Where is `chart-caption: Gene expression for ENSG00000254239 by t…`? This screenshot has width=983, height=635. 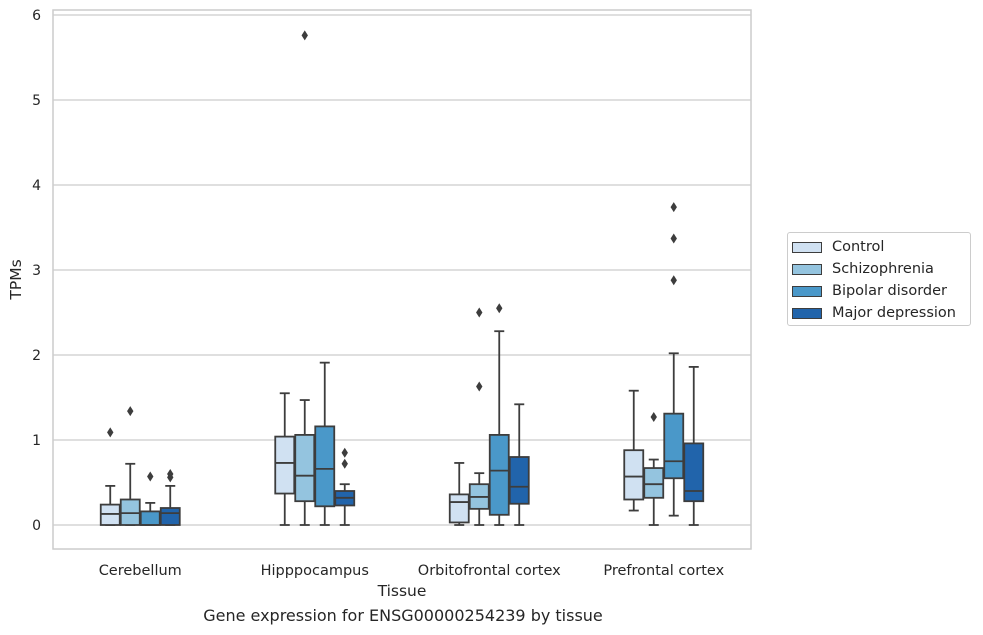 chart-caption: Gene expression for ENSG00000254239 by t… is located at coordinates (403, 615).